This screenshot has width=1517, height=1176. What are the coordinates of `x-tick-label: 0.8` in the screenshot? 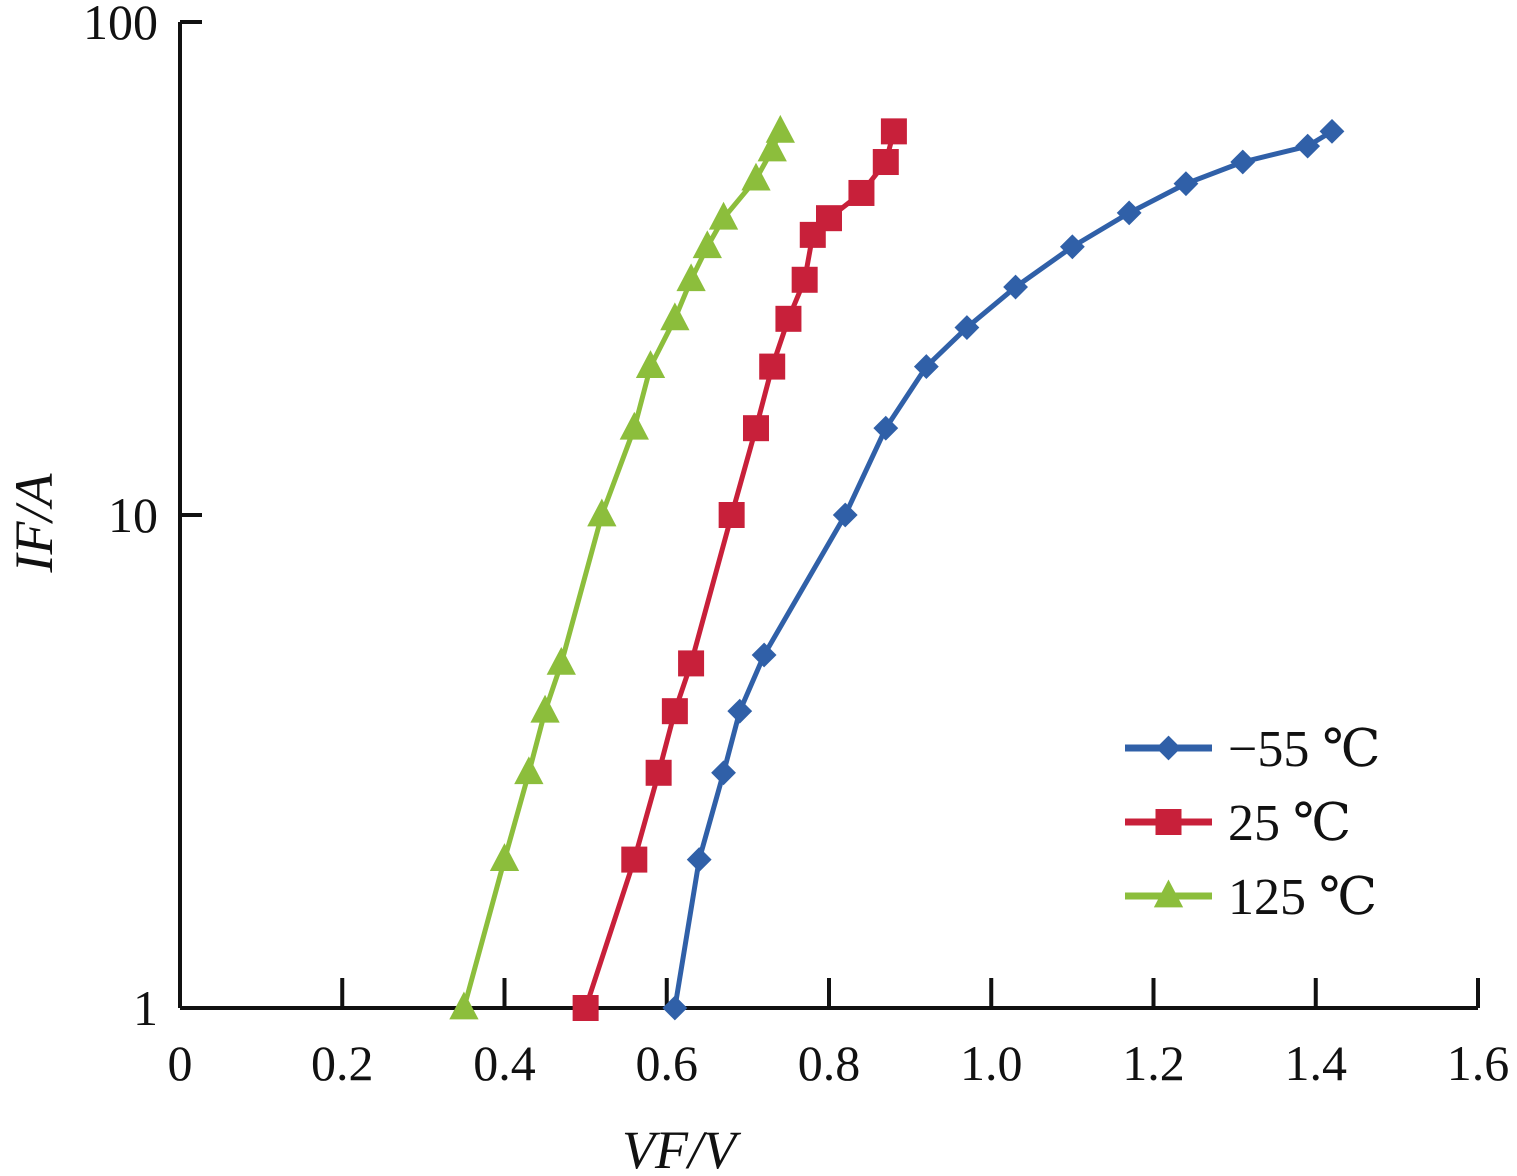 It's located at (829, 1063).